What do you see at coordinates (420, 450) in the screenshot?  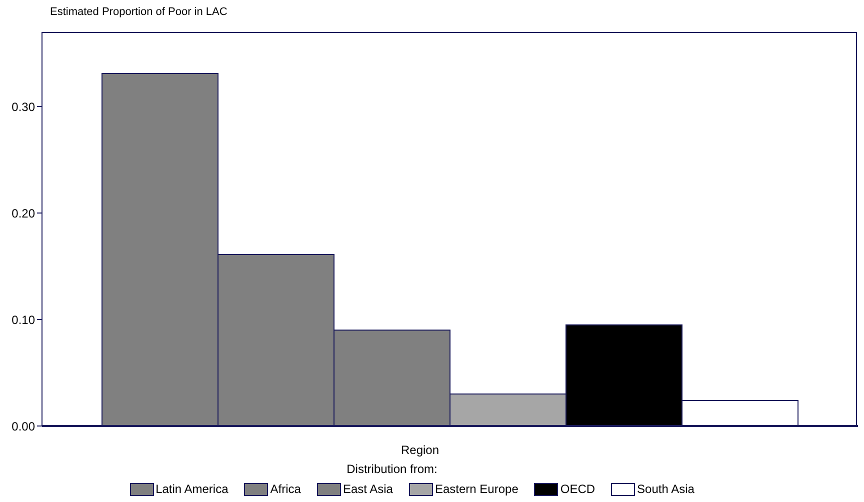 I see `x-axis-title: Region` at bounding box center [420, 450].